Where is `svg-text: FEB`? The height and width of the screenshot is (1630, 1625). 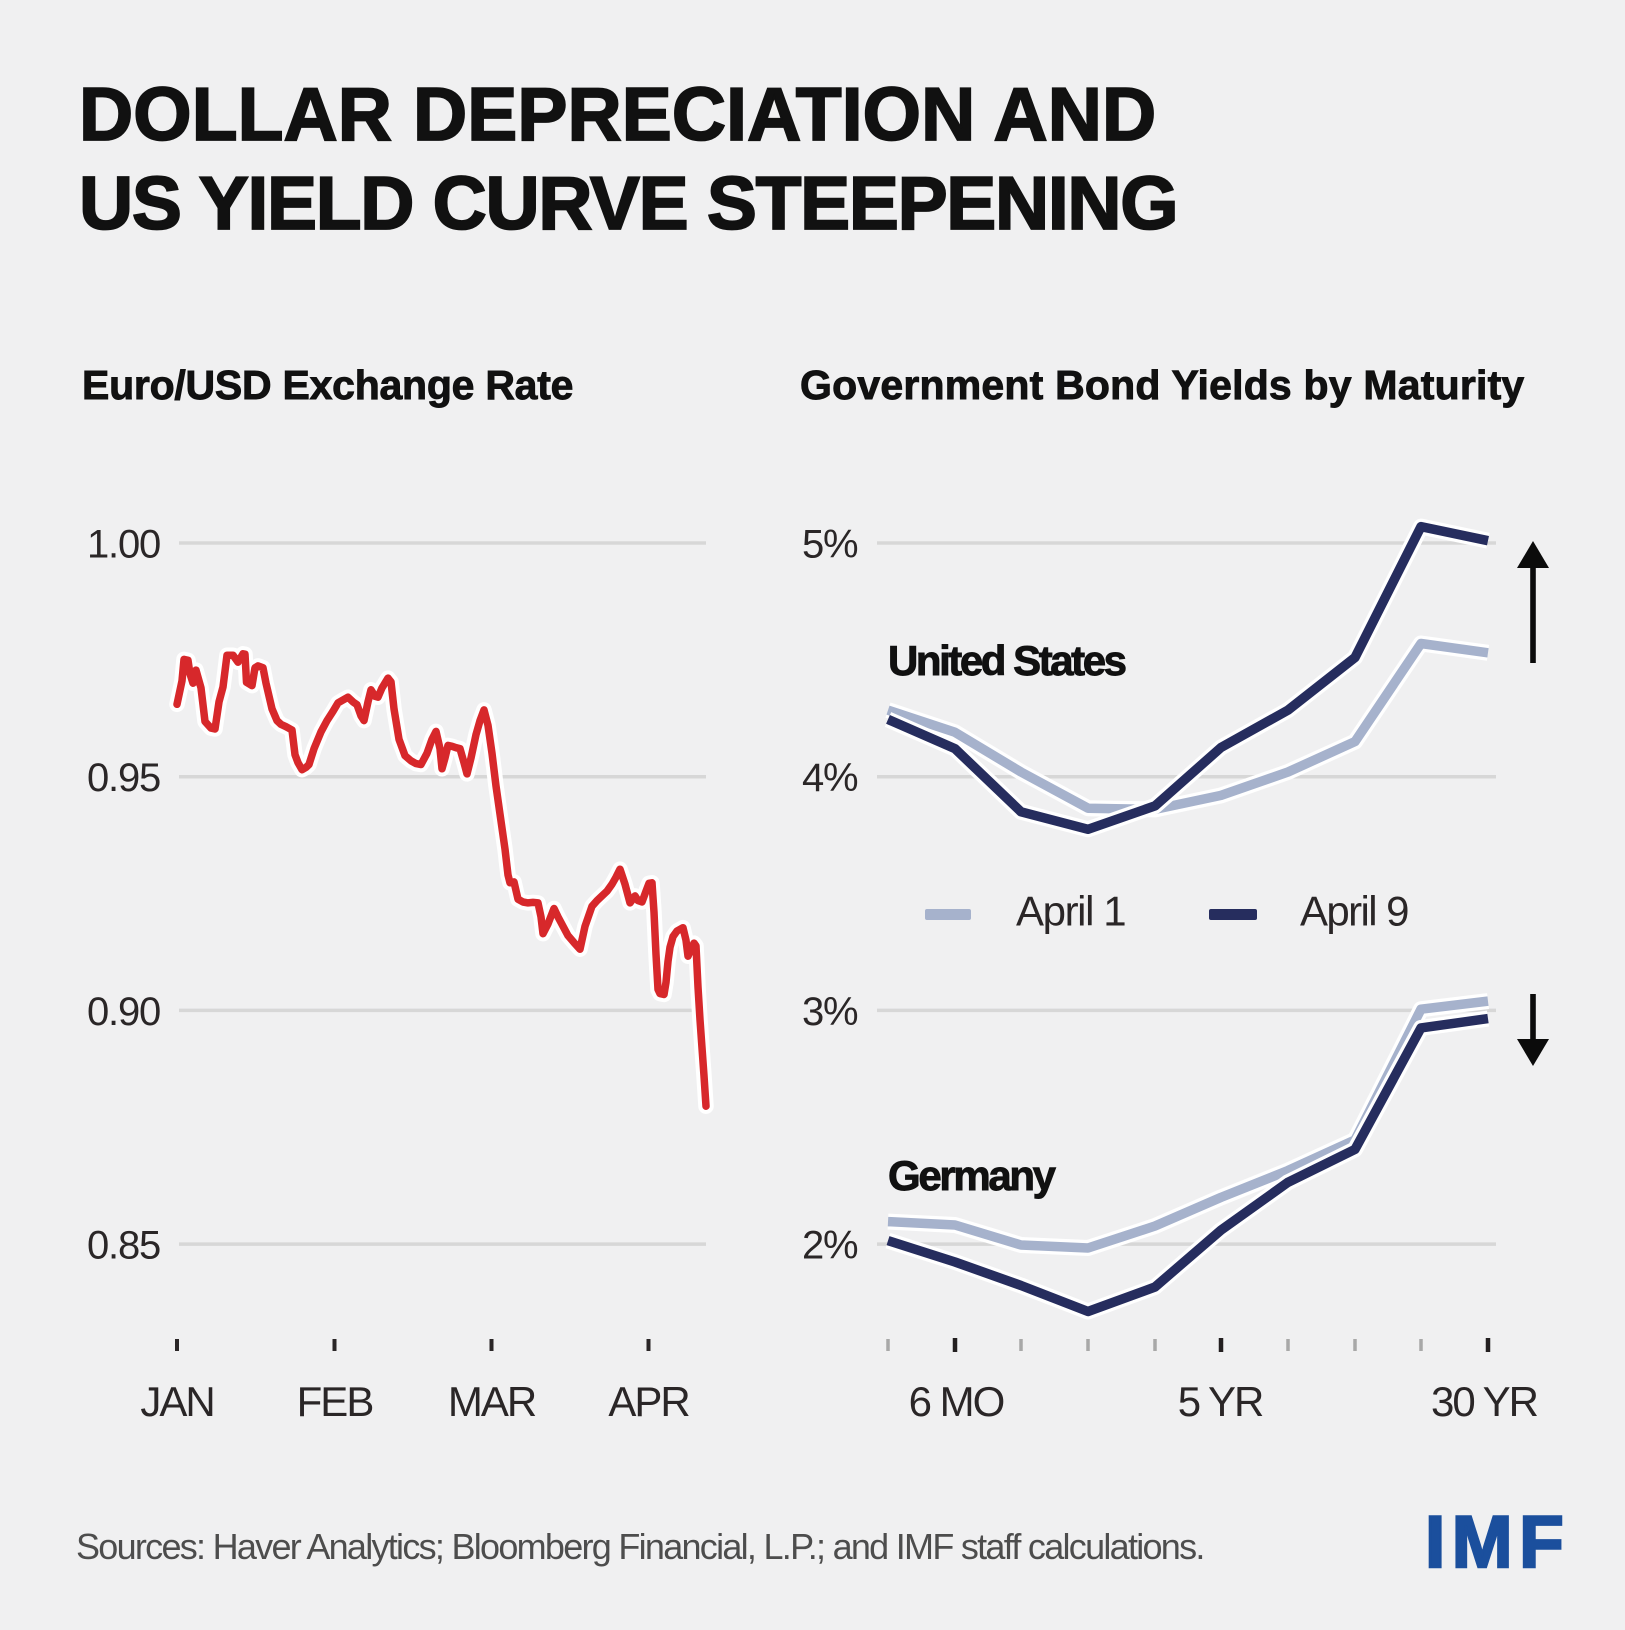
svg-text: FEB is located at coordinates (335, 1401).